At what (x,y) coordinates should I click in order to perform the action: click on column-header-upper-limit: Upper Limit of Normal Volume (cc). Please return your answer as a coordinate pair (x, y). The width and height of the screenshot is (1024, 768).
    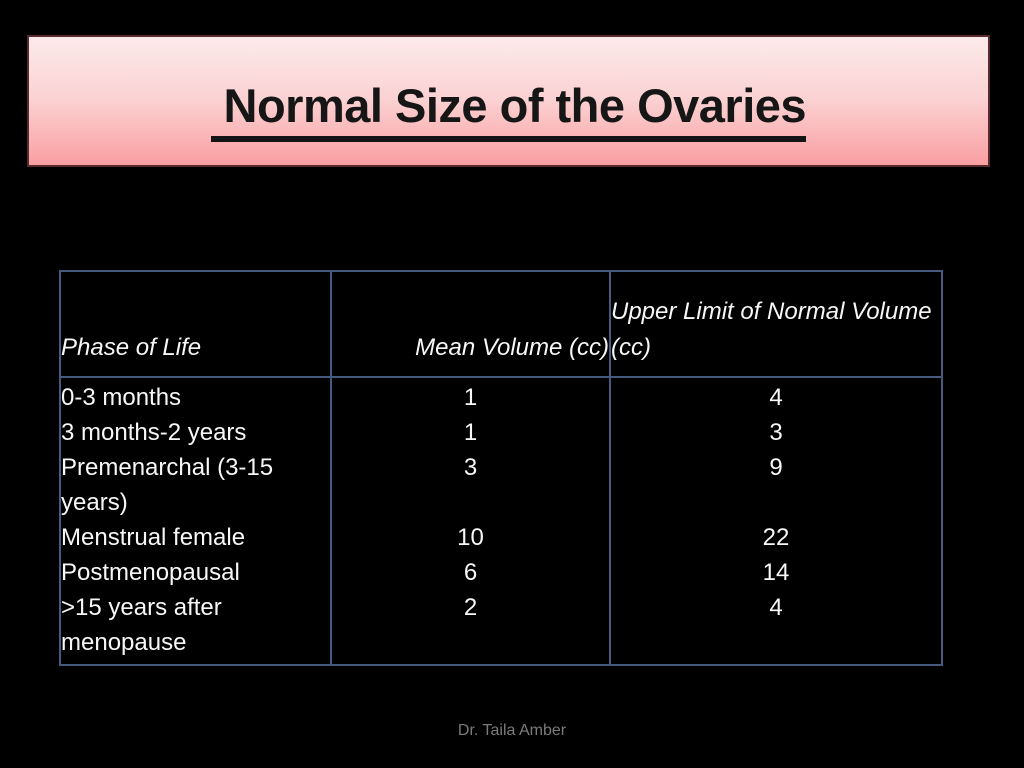
    Looking at the image, I should click on (775, 324).